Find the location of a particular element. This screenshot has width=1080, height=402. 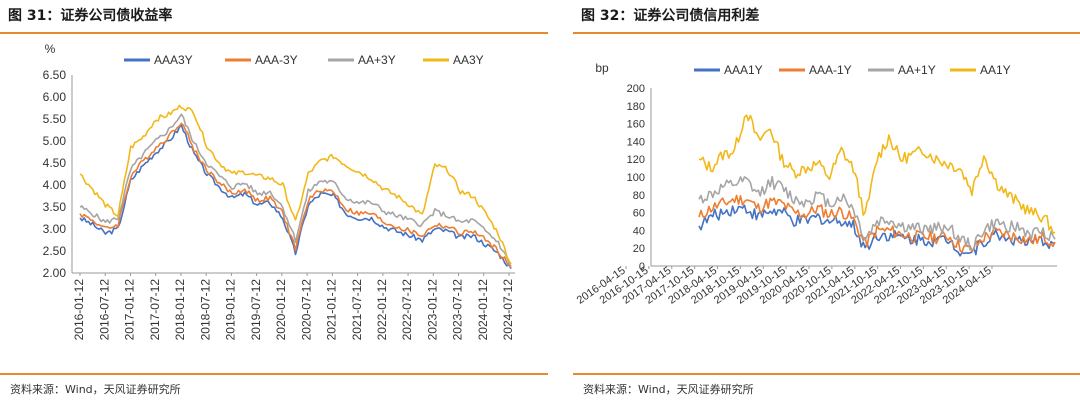

legend-label: AAA-1Y is located at coordinates (830, 70).